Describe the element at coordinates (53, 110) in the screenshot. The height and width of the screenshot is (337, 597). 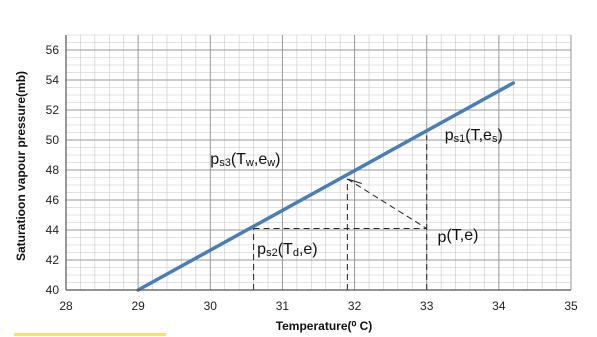
I see `y-tick-label: 52` at that location.